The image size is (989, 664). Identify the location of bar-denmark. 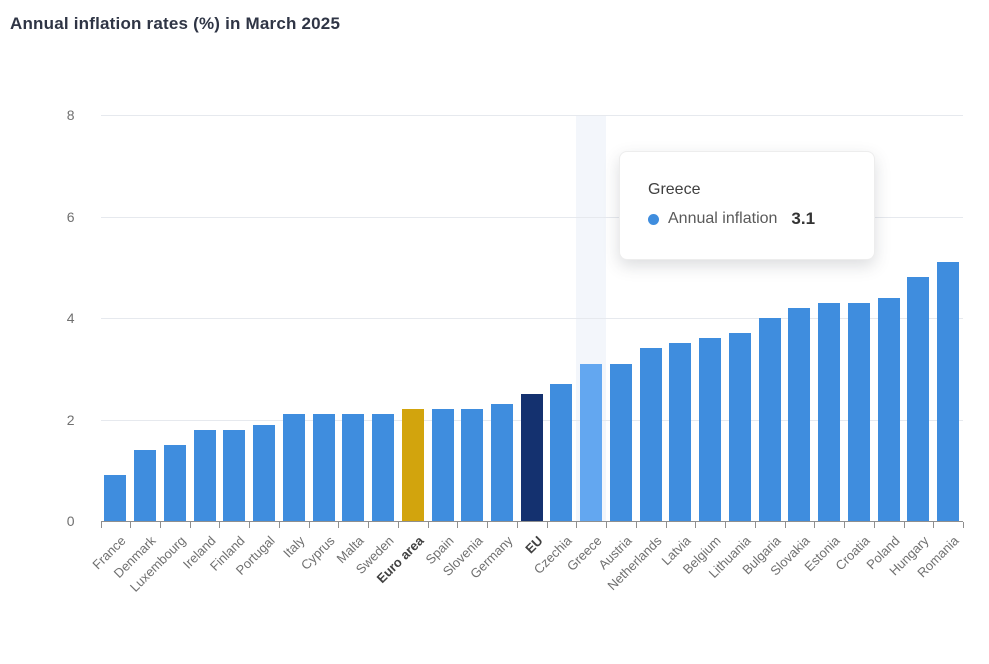
(145, 485).